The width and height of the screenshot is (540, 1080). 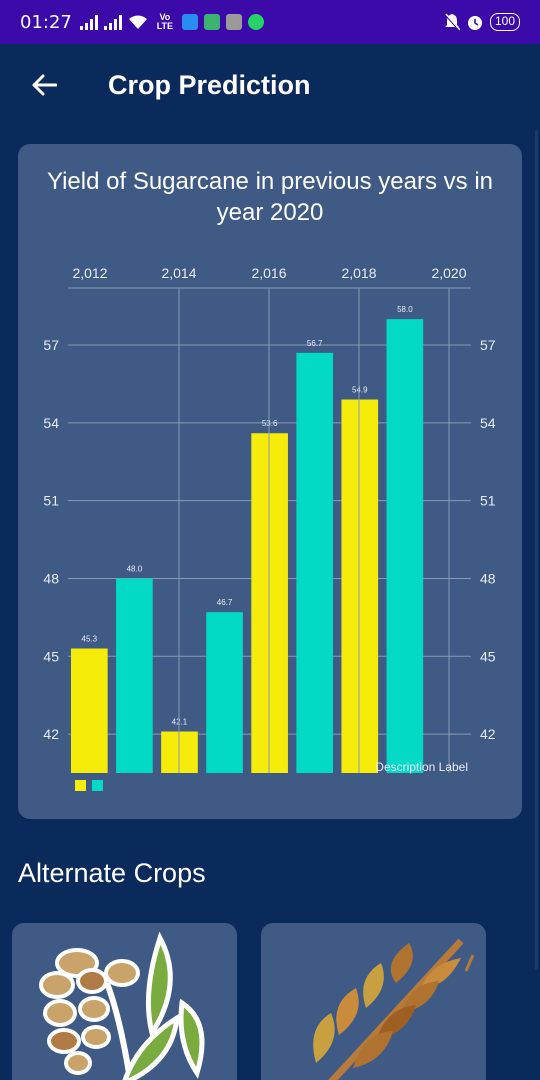 What do you see at coordinates (165, 21) in the screenshot?
I see `volte-icon: Vo LTE` at bounding box center [165, 21].